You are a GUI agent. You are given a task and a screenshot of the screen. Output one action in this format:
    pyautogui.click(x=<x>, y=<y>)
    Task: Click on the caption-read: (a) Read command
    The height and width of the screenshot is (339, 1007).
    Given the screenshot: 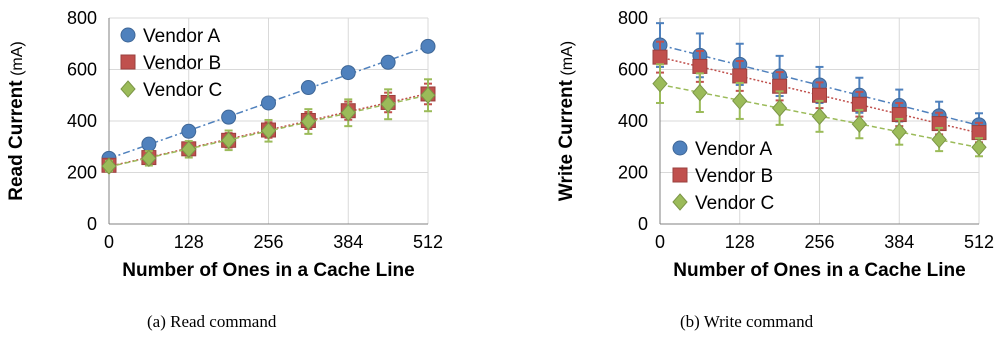 What is the action you would take?
    pyautogui.click(x=212, y=321)
    